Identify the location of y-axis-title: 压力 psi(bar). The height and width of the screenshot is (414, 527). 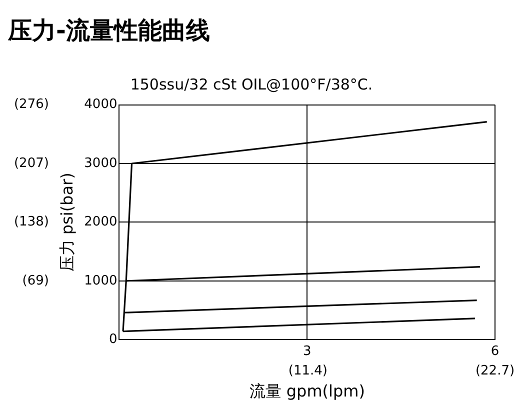
(67, 222).